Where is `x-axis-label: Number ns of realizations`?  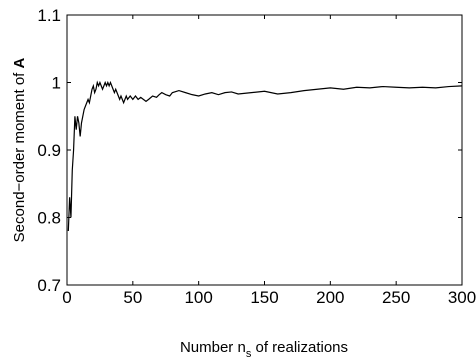
x-axis-label: Number ns of realizations is located at coordinates (264, 349).